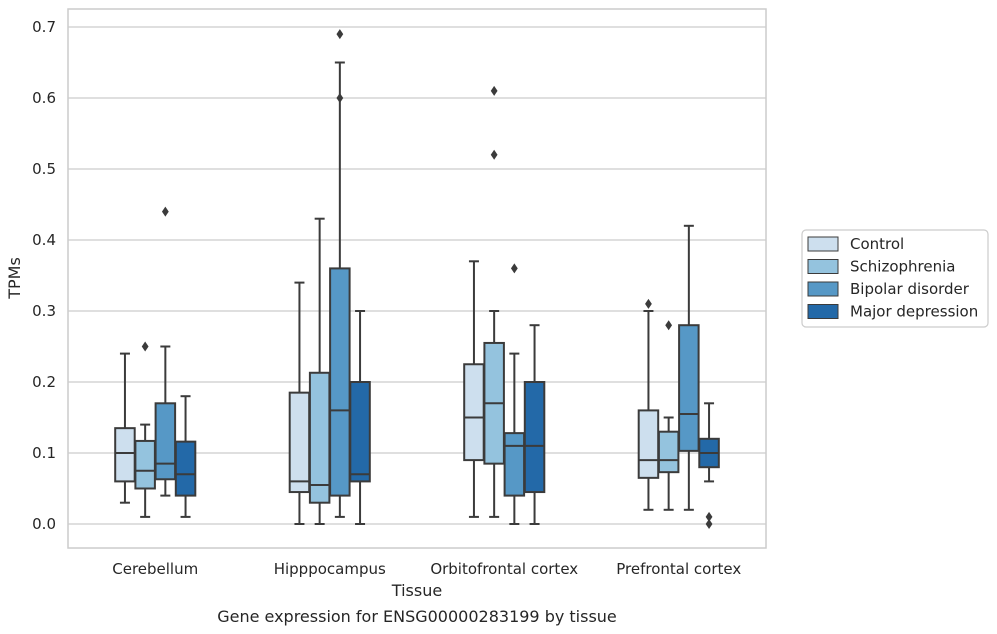 Image resolution: width=997 pixels, height=634 pixels. Describe the element at coordinates (416, 590) in the screenshot. I see `x-axis-title: Tissue` at that location.